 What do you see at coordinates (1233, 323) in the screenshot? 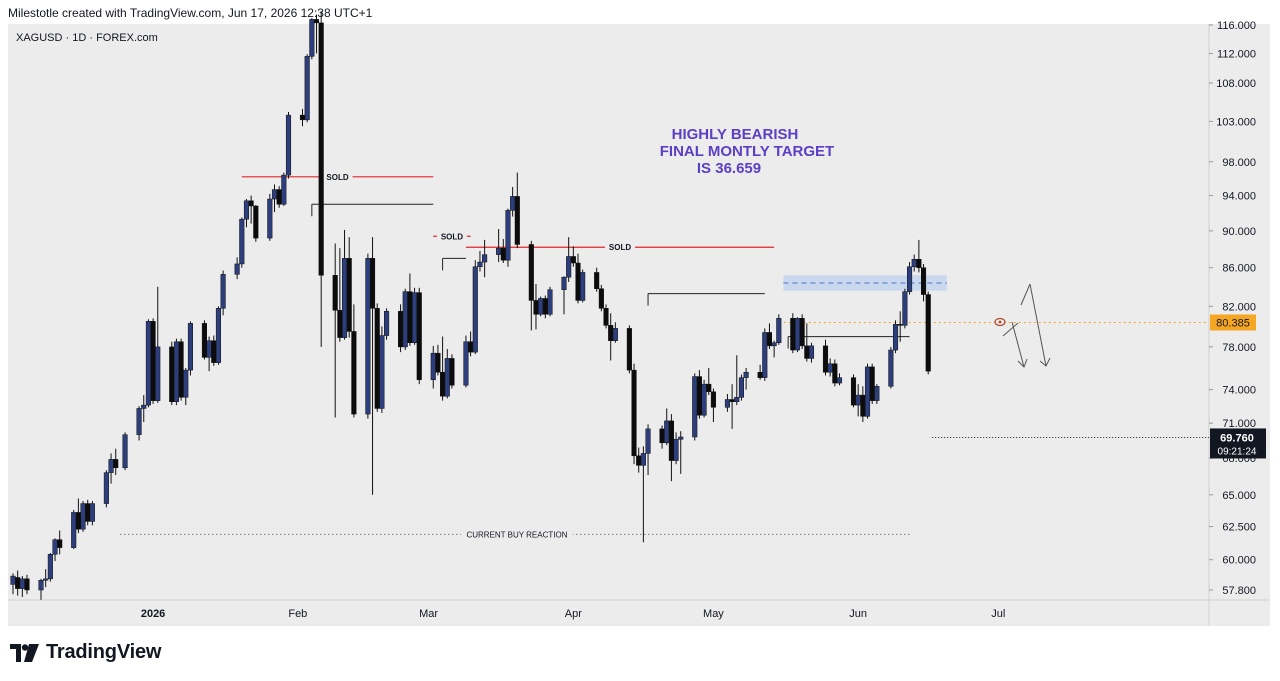
I see `price-marker-label: 80.385` at bounding box center [1233, 323].